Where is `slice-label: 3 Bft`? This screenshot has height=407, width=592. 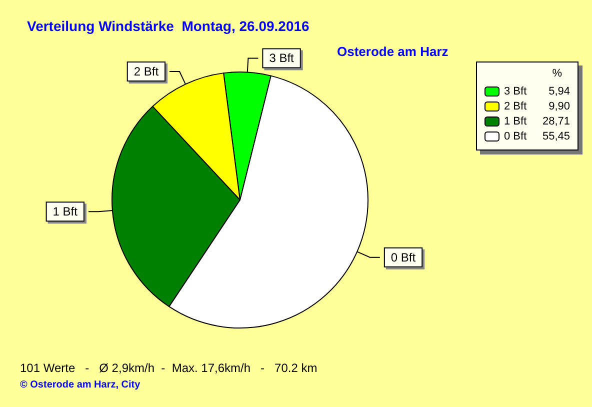
slice-label: 3 Bft is located at coordinates (282, 58).